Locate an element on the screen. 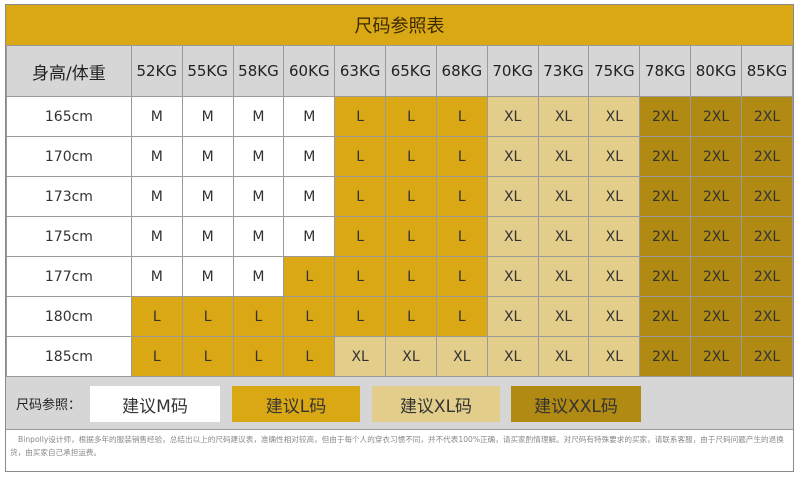 The width and height of the screenshot is (801, 483). table-row: 185cm L L L L XL XL XL XL XL XL 2XL 2XL 2XL is located at coordinates (399, 356).